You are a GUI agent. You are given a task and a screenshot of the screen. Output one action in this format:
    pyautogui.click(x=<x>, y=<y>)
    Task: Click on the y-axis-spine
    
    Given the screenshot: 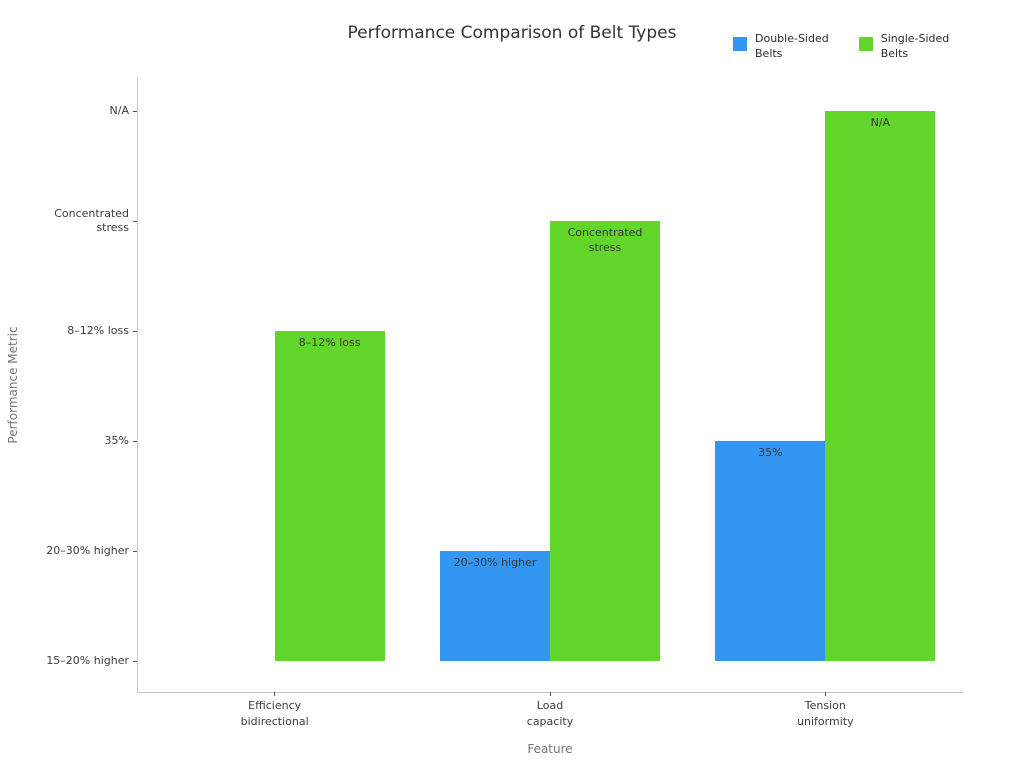 What is the action you would take?
    pyautogui.click(x=137, y=385)
    